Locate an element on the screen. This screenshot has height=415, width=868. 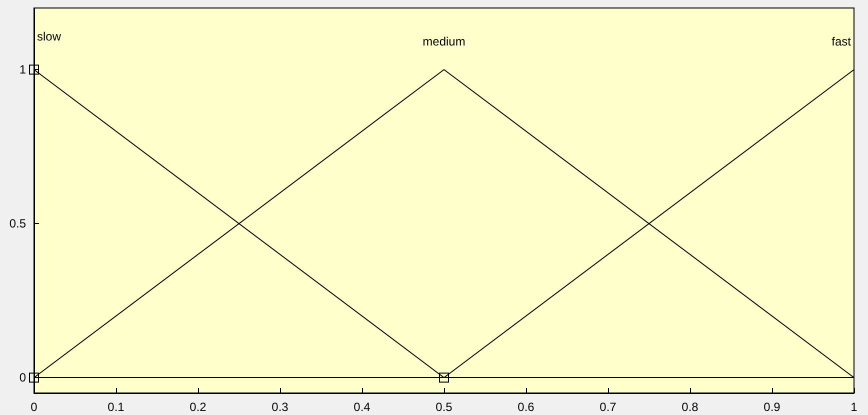
x-tick-label: 0.9 is located at coordinates (772, 407).